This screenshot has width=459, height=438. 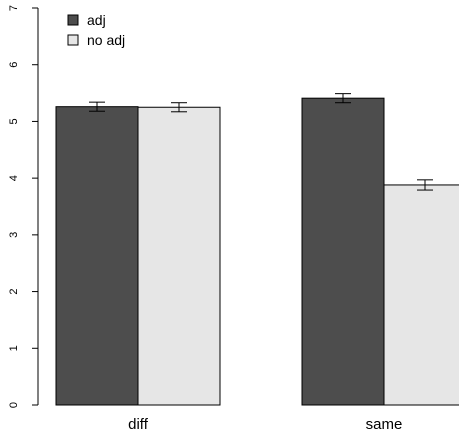 What do you see at coordinates (97, 106) in the screenshot?
I see `error-bar-diff-adj` at bounding box center [97, 106].